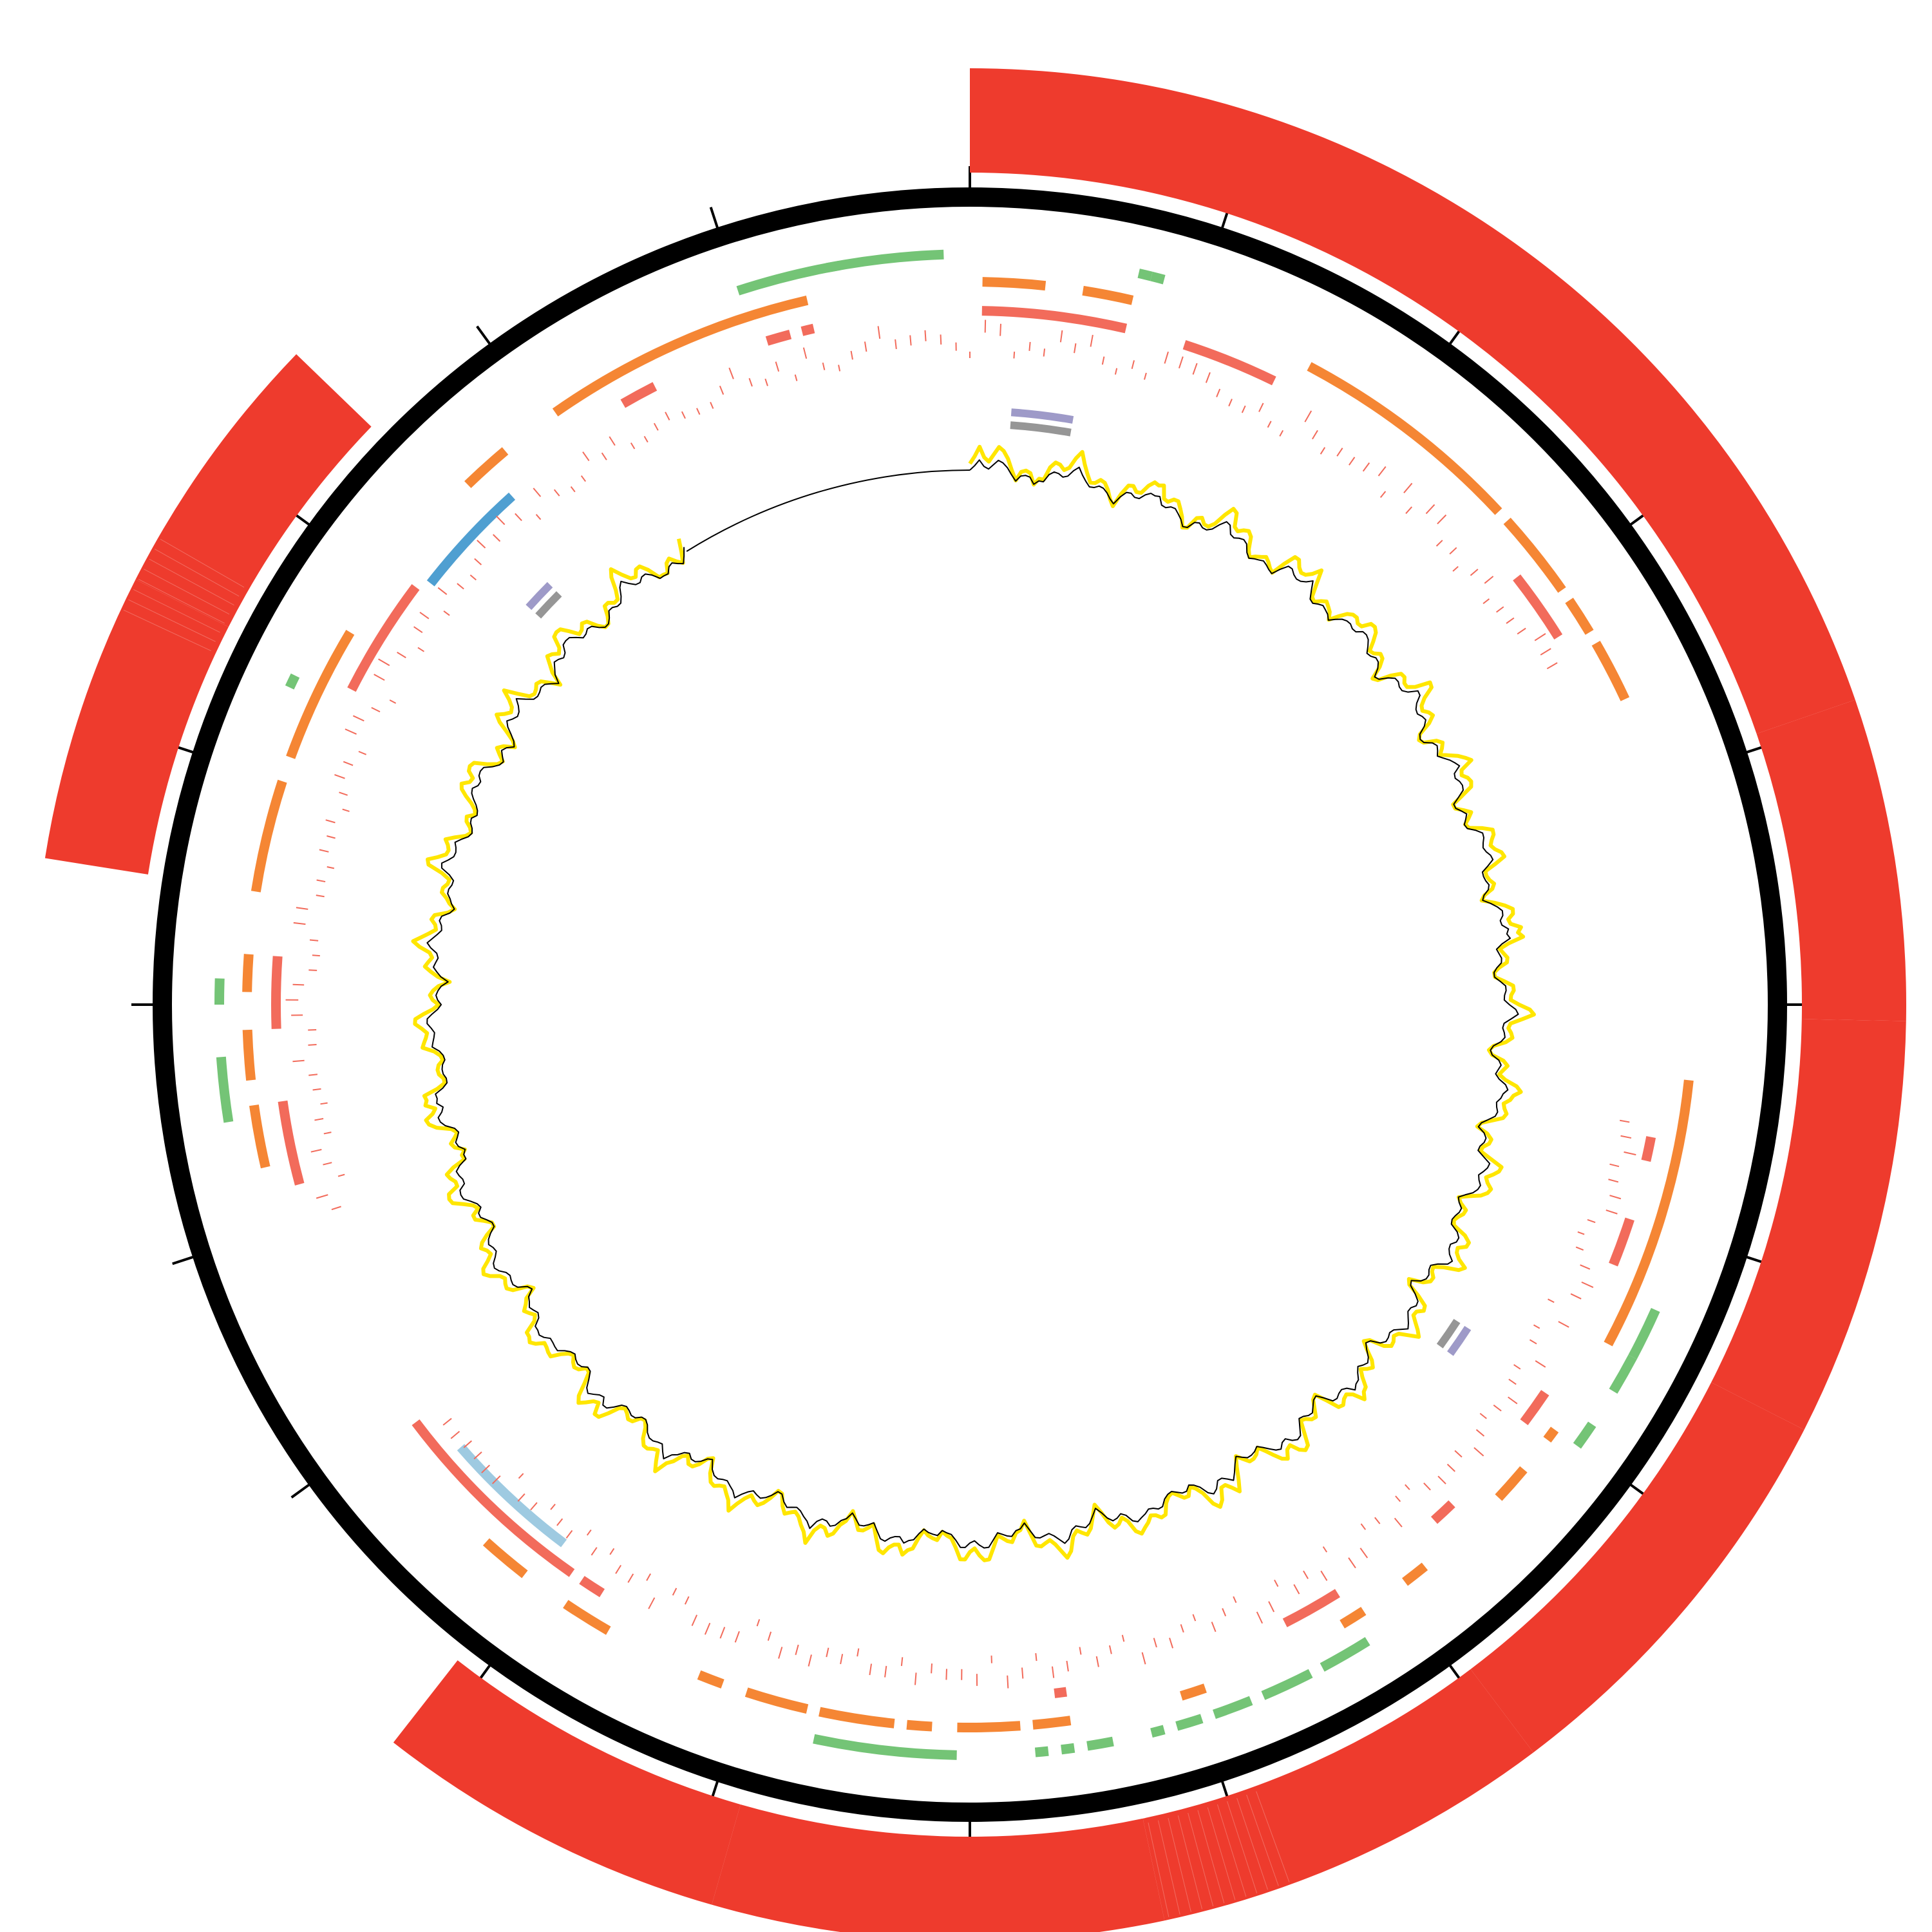  What do you see at coordinates (714, 218) in the screenshot?
I see `tick-mark` at bounding box center [714, 218].